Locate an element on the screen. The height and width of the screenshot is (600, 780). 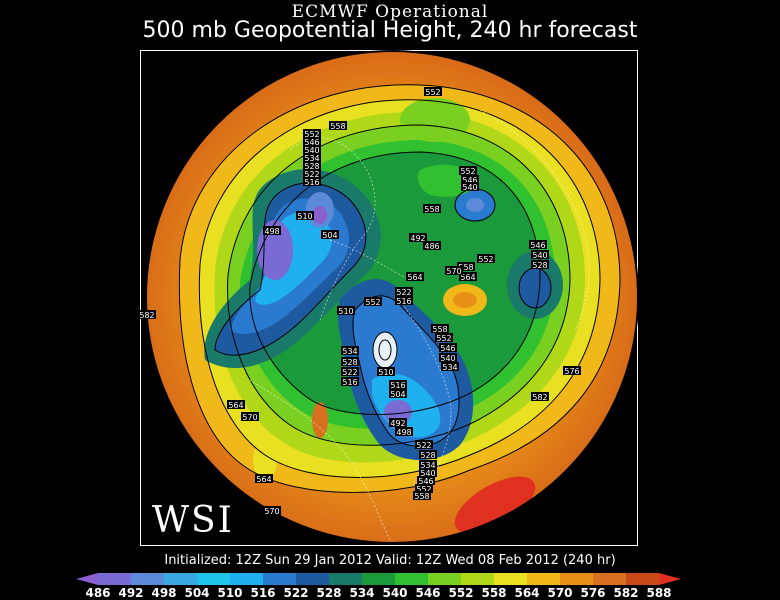
colorbar-tick-label: 528 is located at coordinates (329, 593).